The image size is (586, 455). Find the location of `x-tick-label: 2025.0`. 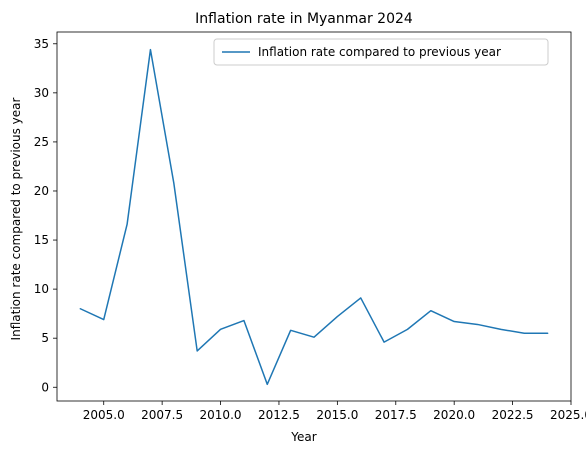

x-tick-label: 2025.0 is located at coordinates (568, 415).